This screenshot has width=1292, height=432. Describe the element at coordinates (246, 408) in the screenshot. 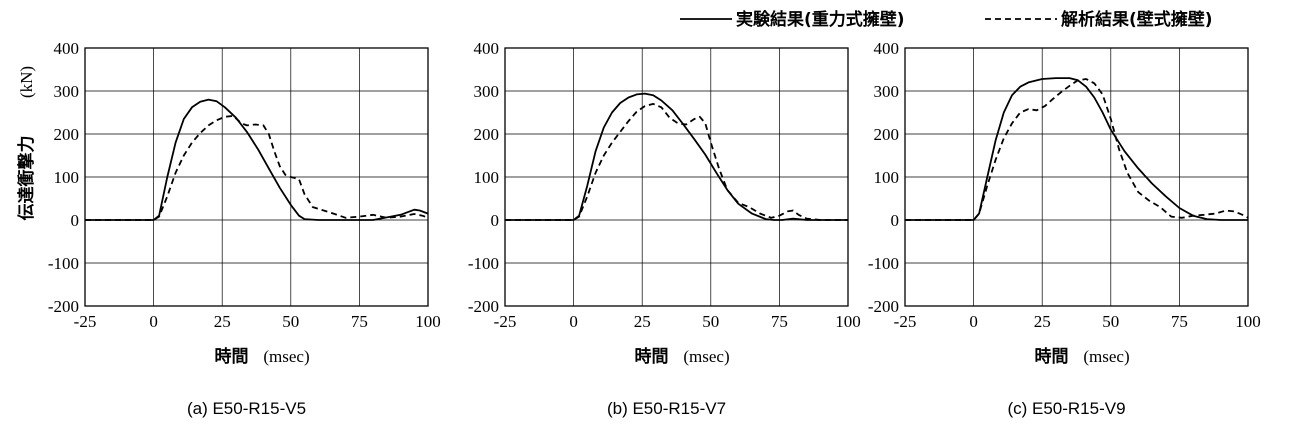

I see `panel-caption-a: (a) E50-R15-V5` at that location.